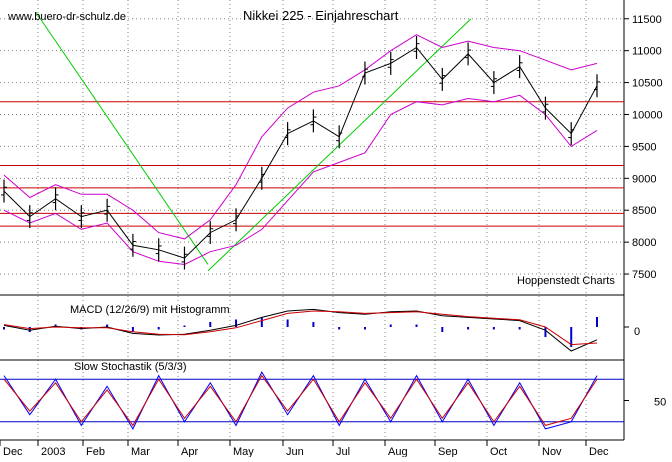 This screenshot has height=462, width=672. I want to click on x-tick-label: May, so click(243, 451).